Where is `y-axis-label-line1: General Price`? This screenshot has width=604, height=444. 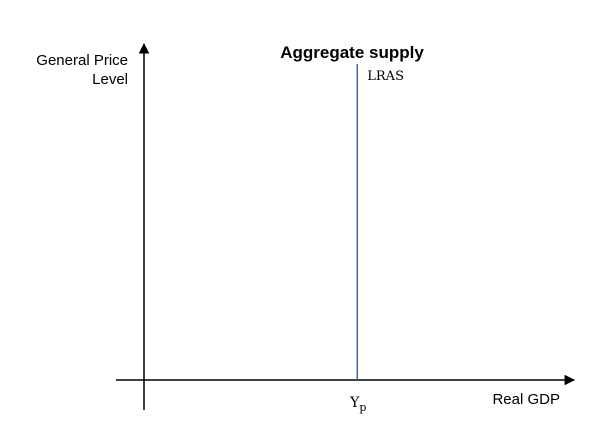 y-axis-label-line1: General Price is located at coordinates (82, 60).